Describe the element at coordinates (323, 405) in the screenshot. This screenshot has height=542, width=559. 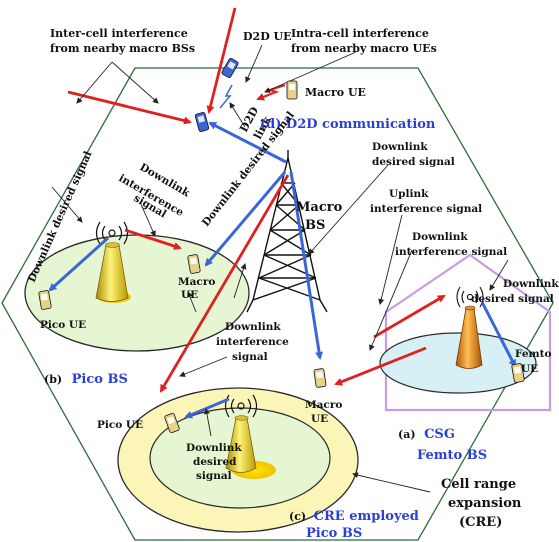
I see `macro-ue-mid-label-1: Macro` at that location.